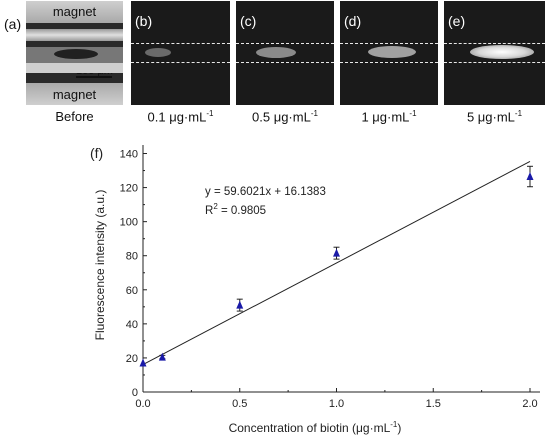 The image size is (550, 443). I want to click on panel-c-image: (c), so click(285, 53).